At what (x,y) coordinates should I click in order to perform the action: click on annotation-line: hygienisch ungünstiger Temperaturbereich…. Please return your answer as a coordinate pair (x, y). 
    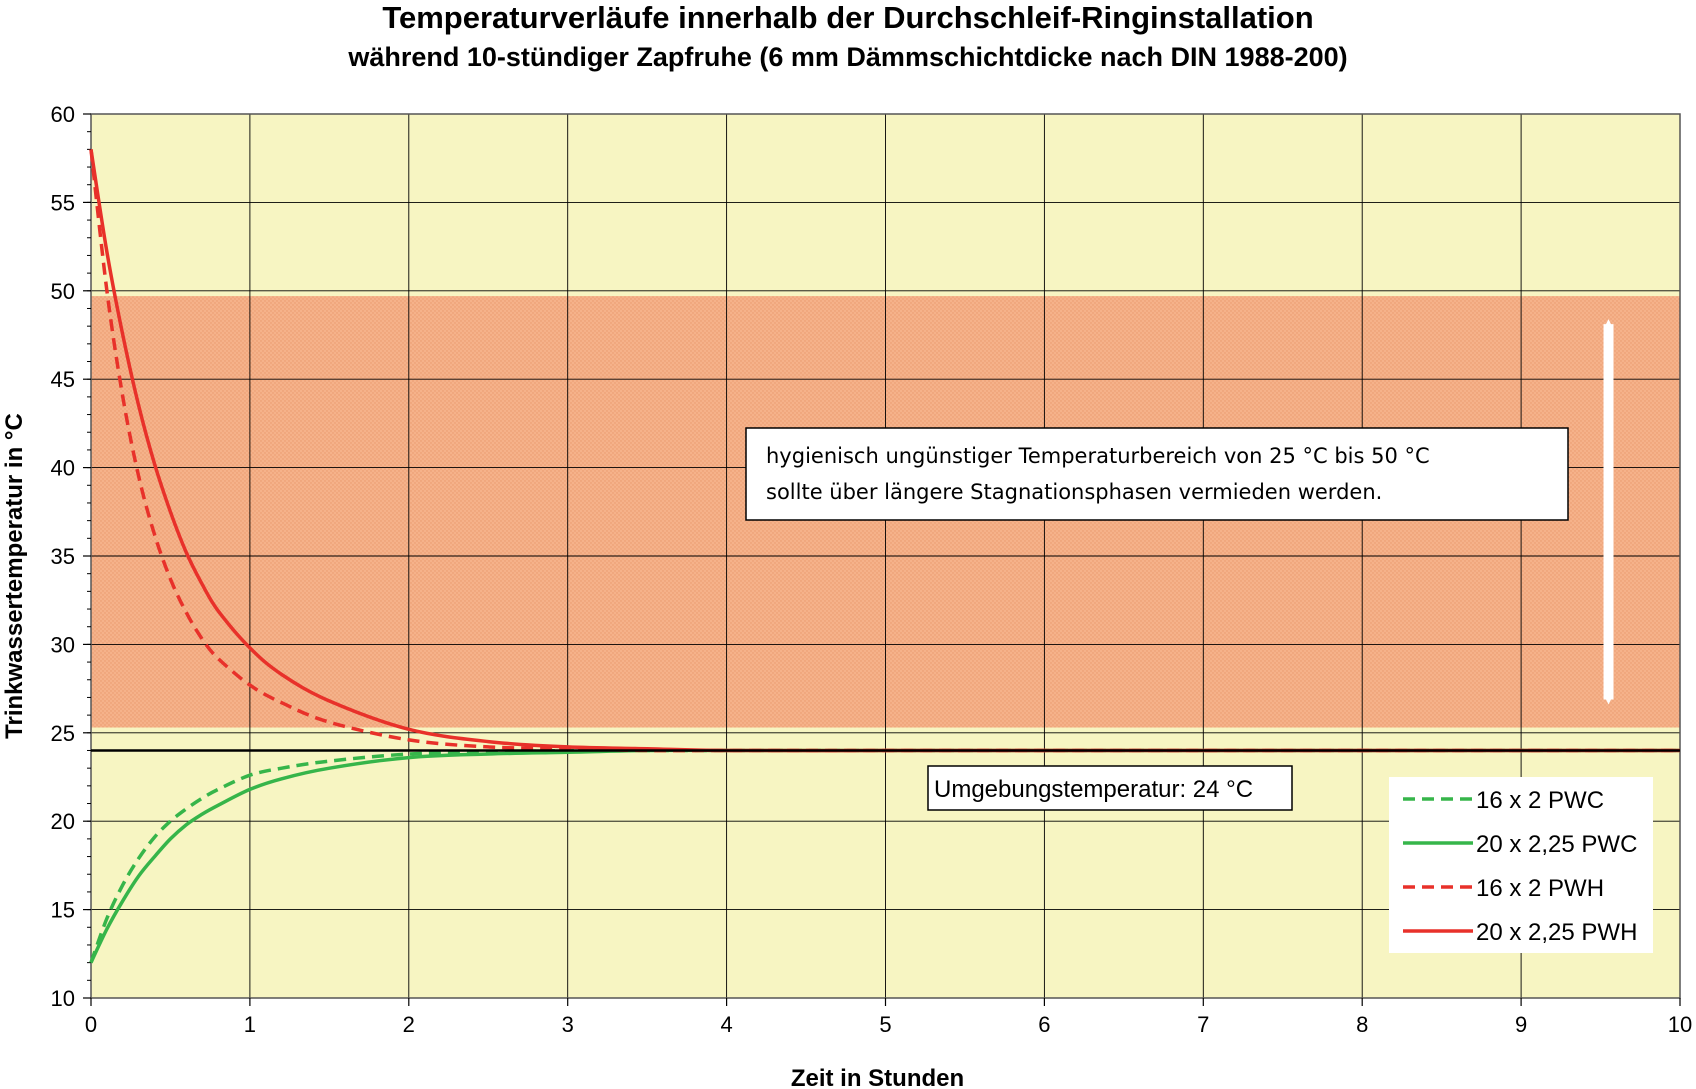
    Looking at the image, I should click on (1098, 456).